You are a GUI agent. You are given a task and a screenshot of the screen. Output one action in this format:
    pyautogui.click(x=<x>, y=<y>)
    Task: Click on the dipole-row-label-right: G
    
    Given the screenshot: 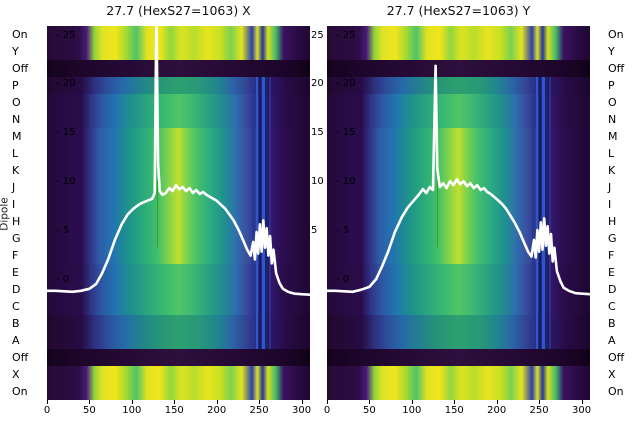 What is the action you would take?
    pyautogui.click(x=612, y=238)
    